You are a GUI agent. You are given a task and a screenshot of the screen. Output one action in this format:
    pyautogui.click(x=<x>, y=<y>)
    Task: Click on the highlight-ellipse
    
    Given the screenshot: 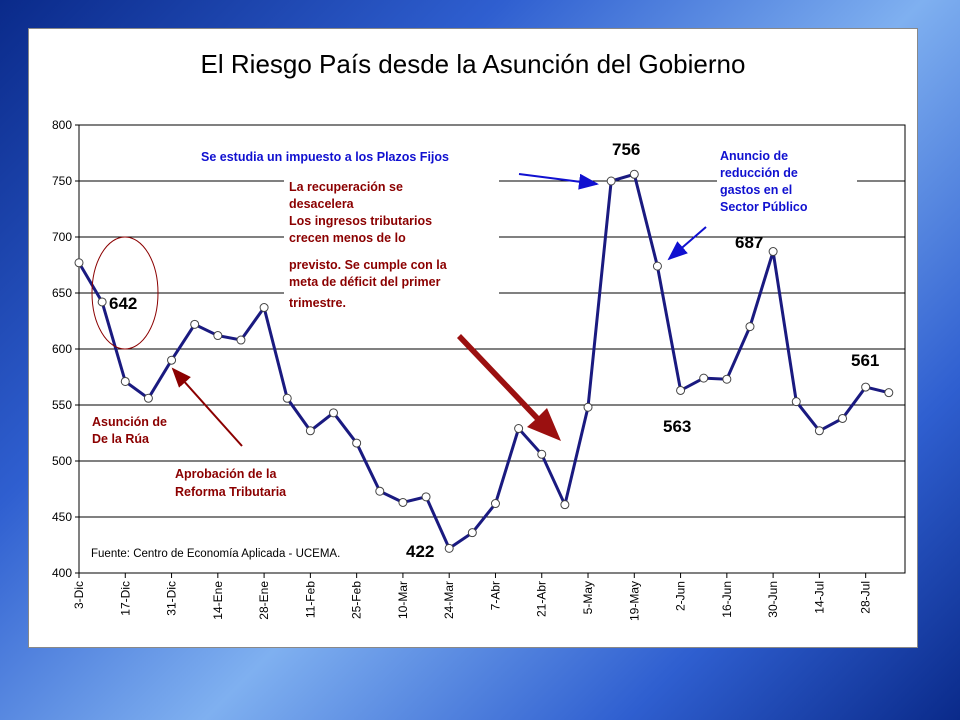 What is the action you would take?
    pyautogui.click(x=125, y=293)
    